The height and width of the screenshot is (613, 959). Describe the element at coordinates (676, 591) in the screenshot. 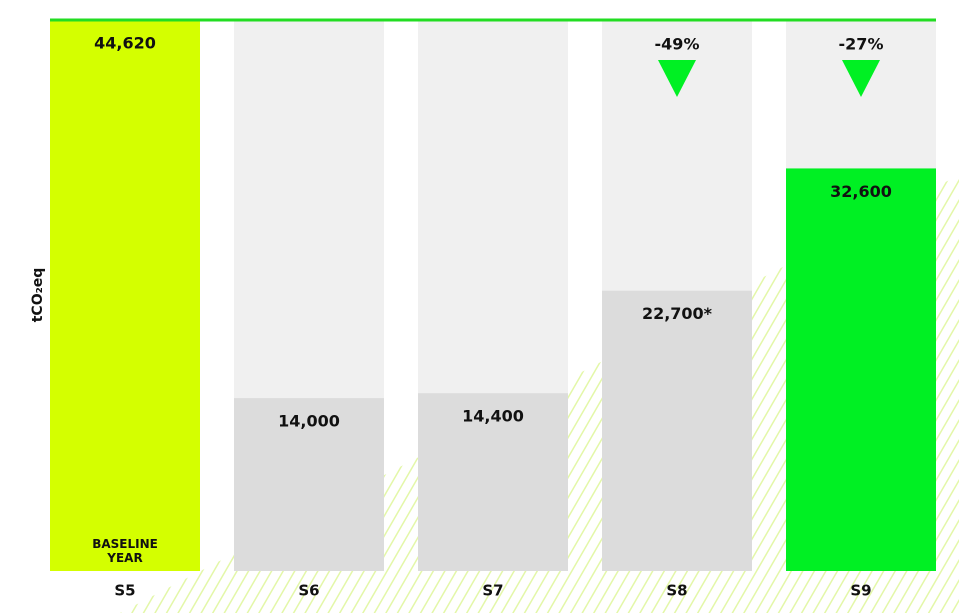

I see `x-tick-label: S8` at that location.